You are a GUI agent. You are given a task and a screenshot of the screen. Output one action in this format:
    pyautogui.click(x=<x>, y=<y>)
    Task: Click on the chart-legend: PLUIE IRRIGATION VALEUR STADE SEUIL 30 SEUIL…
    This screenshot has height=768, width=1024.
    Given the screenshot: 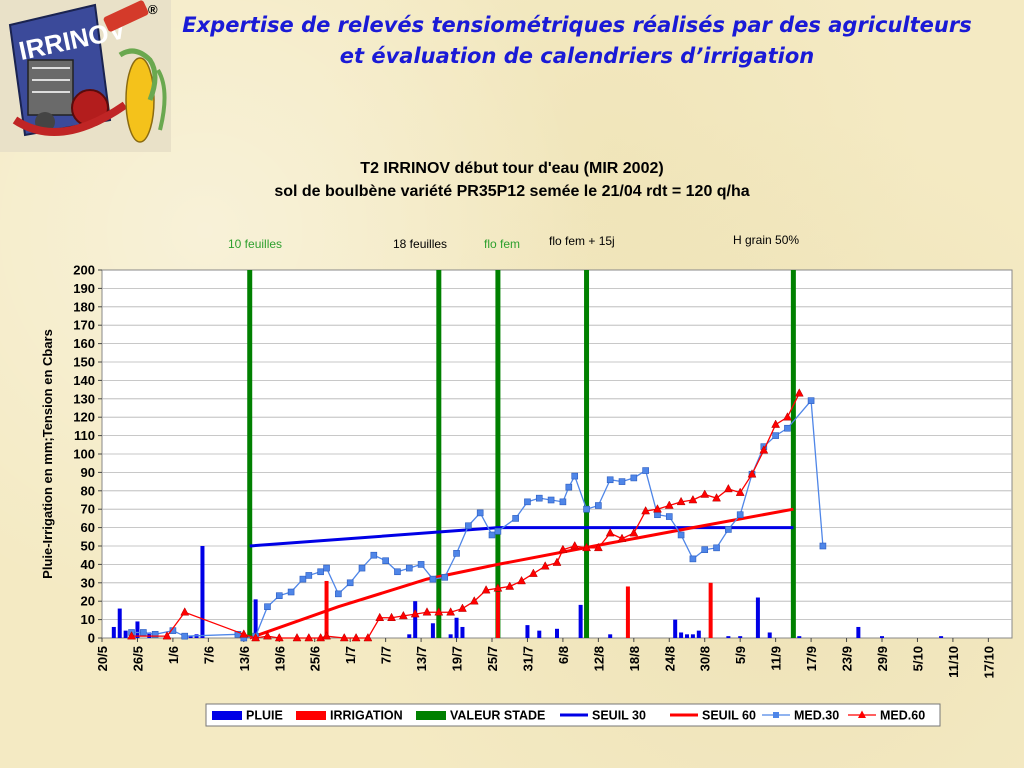 What is the action you would take?
    pyautogui.click(x=573, y=715)
    